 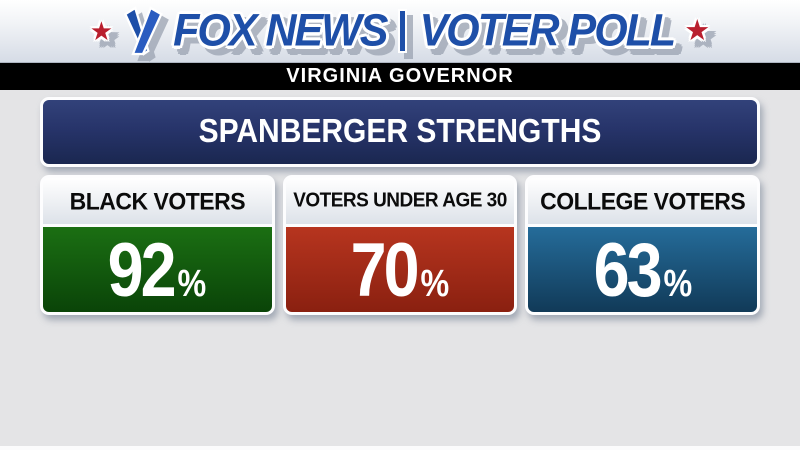 I want to click on stat-card-label: BLACK VOTERS, so click(x=157, y=200).